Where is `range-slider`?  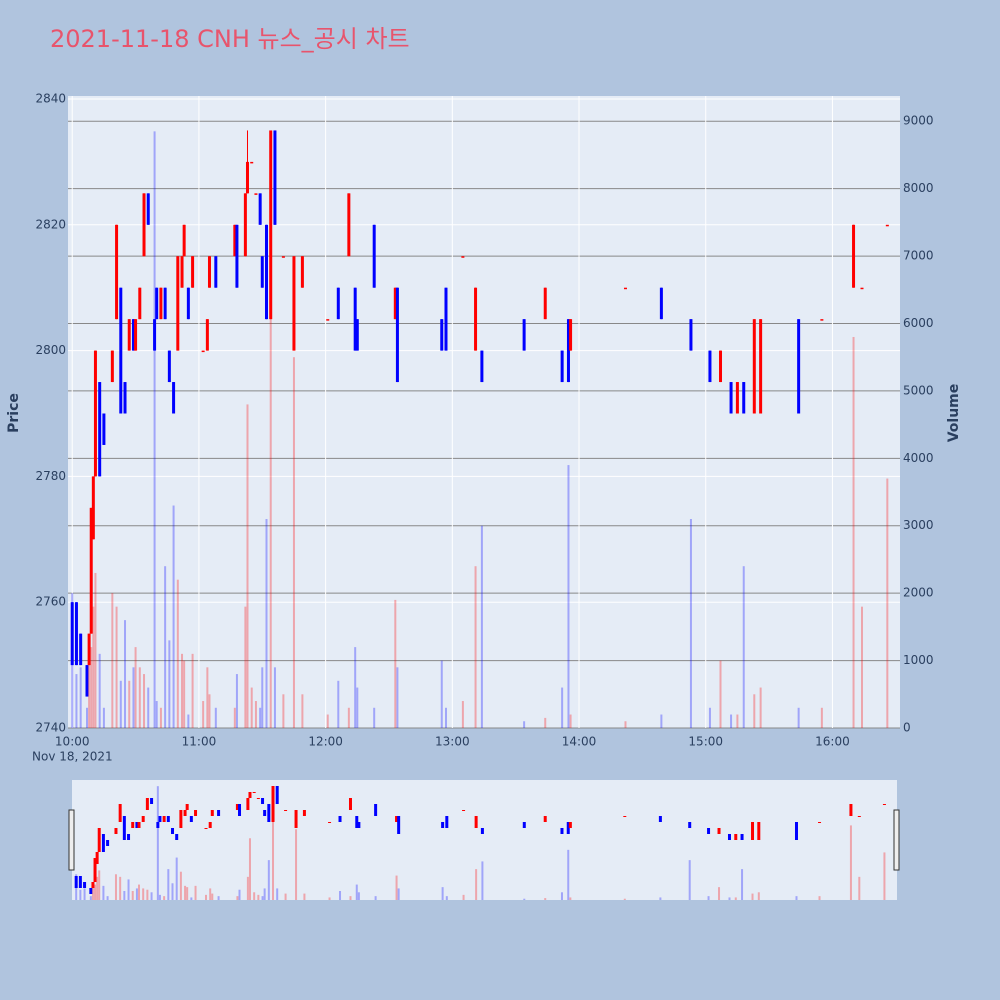
range-slider is located at coordinates (484, 840).